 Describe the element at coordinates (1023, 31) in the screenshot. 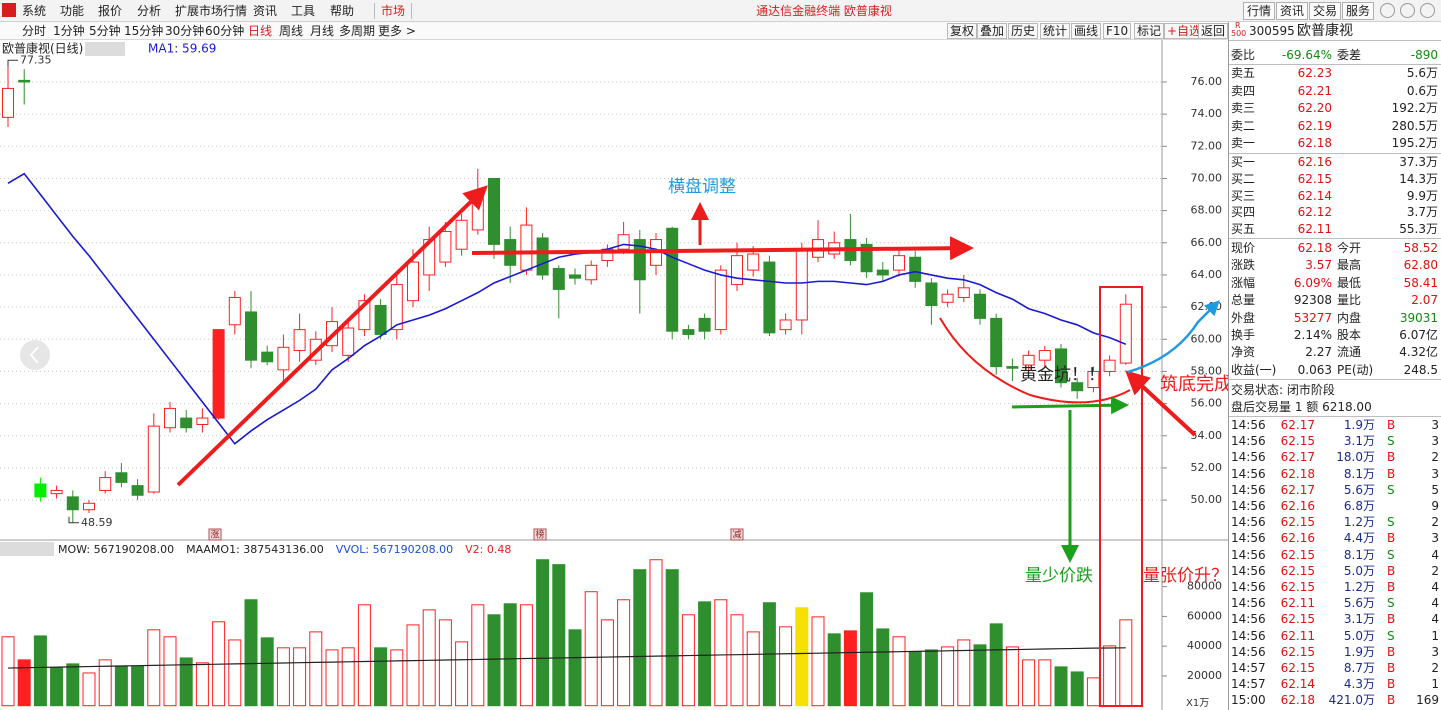

I see `tool-button: 历史` at that location.